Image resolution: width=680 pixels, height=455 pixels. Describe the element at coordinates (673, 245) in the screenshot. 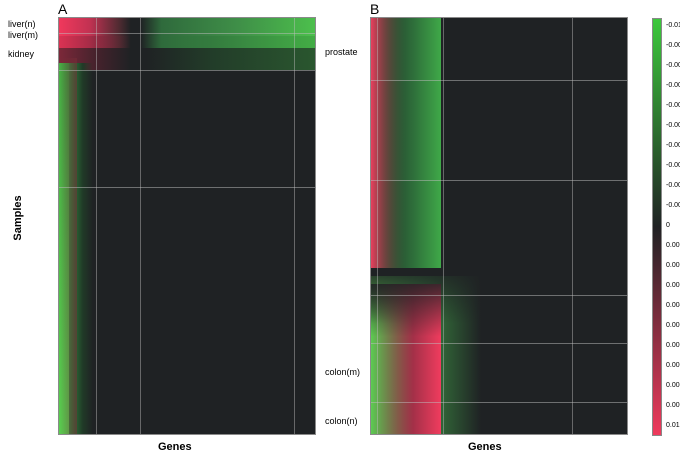

I see `color-scale-tick-label: 0.001` at that location.